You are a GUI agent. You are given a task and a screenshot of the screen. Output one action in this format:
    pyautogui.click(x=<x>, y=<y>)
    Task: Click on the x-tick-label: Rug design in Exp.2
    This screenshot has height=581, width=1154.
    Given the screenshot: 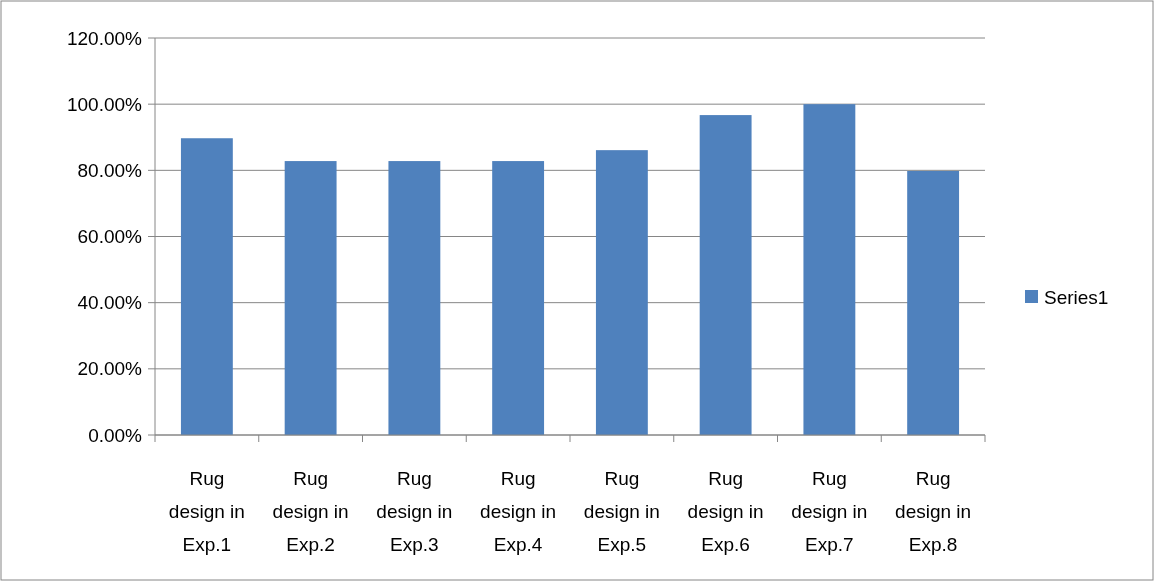 What is the action you would take?
    pyautogui.click(x=310, y=511)
    